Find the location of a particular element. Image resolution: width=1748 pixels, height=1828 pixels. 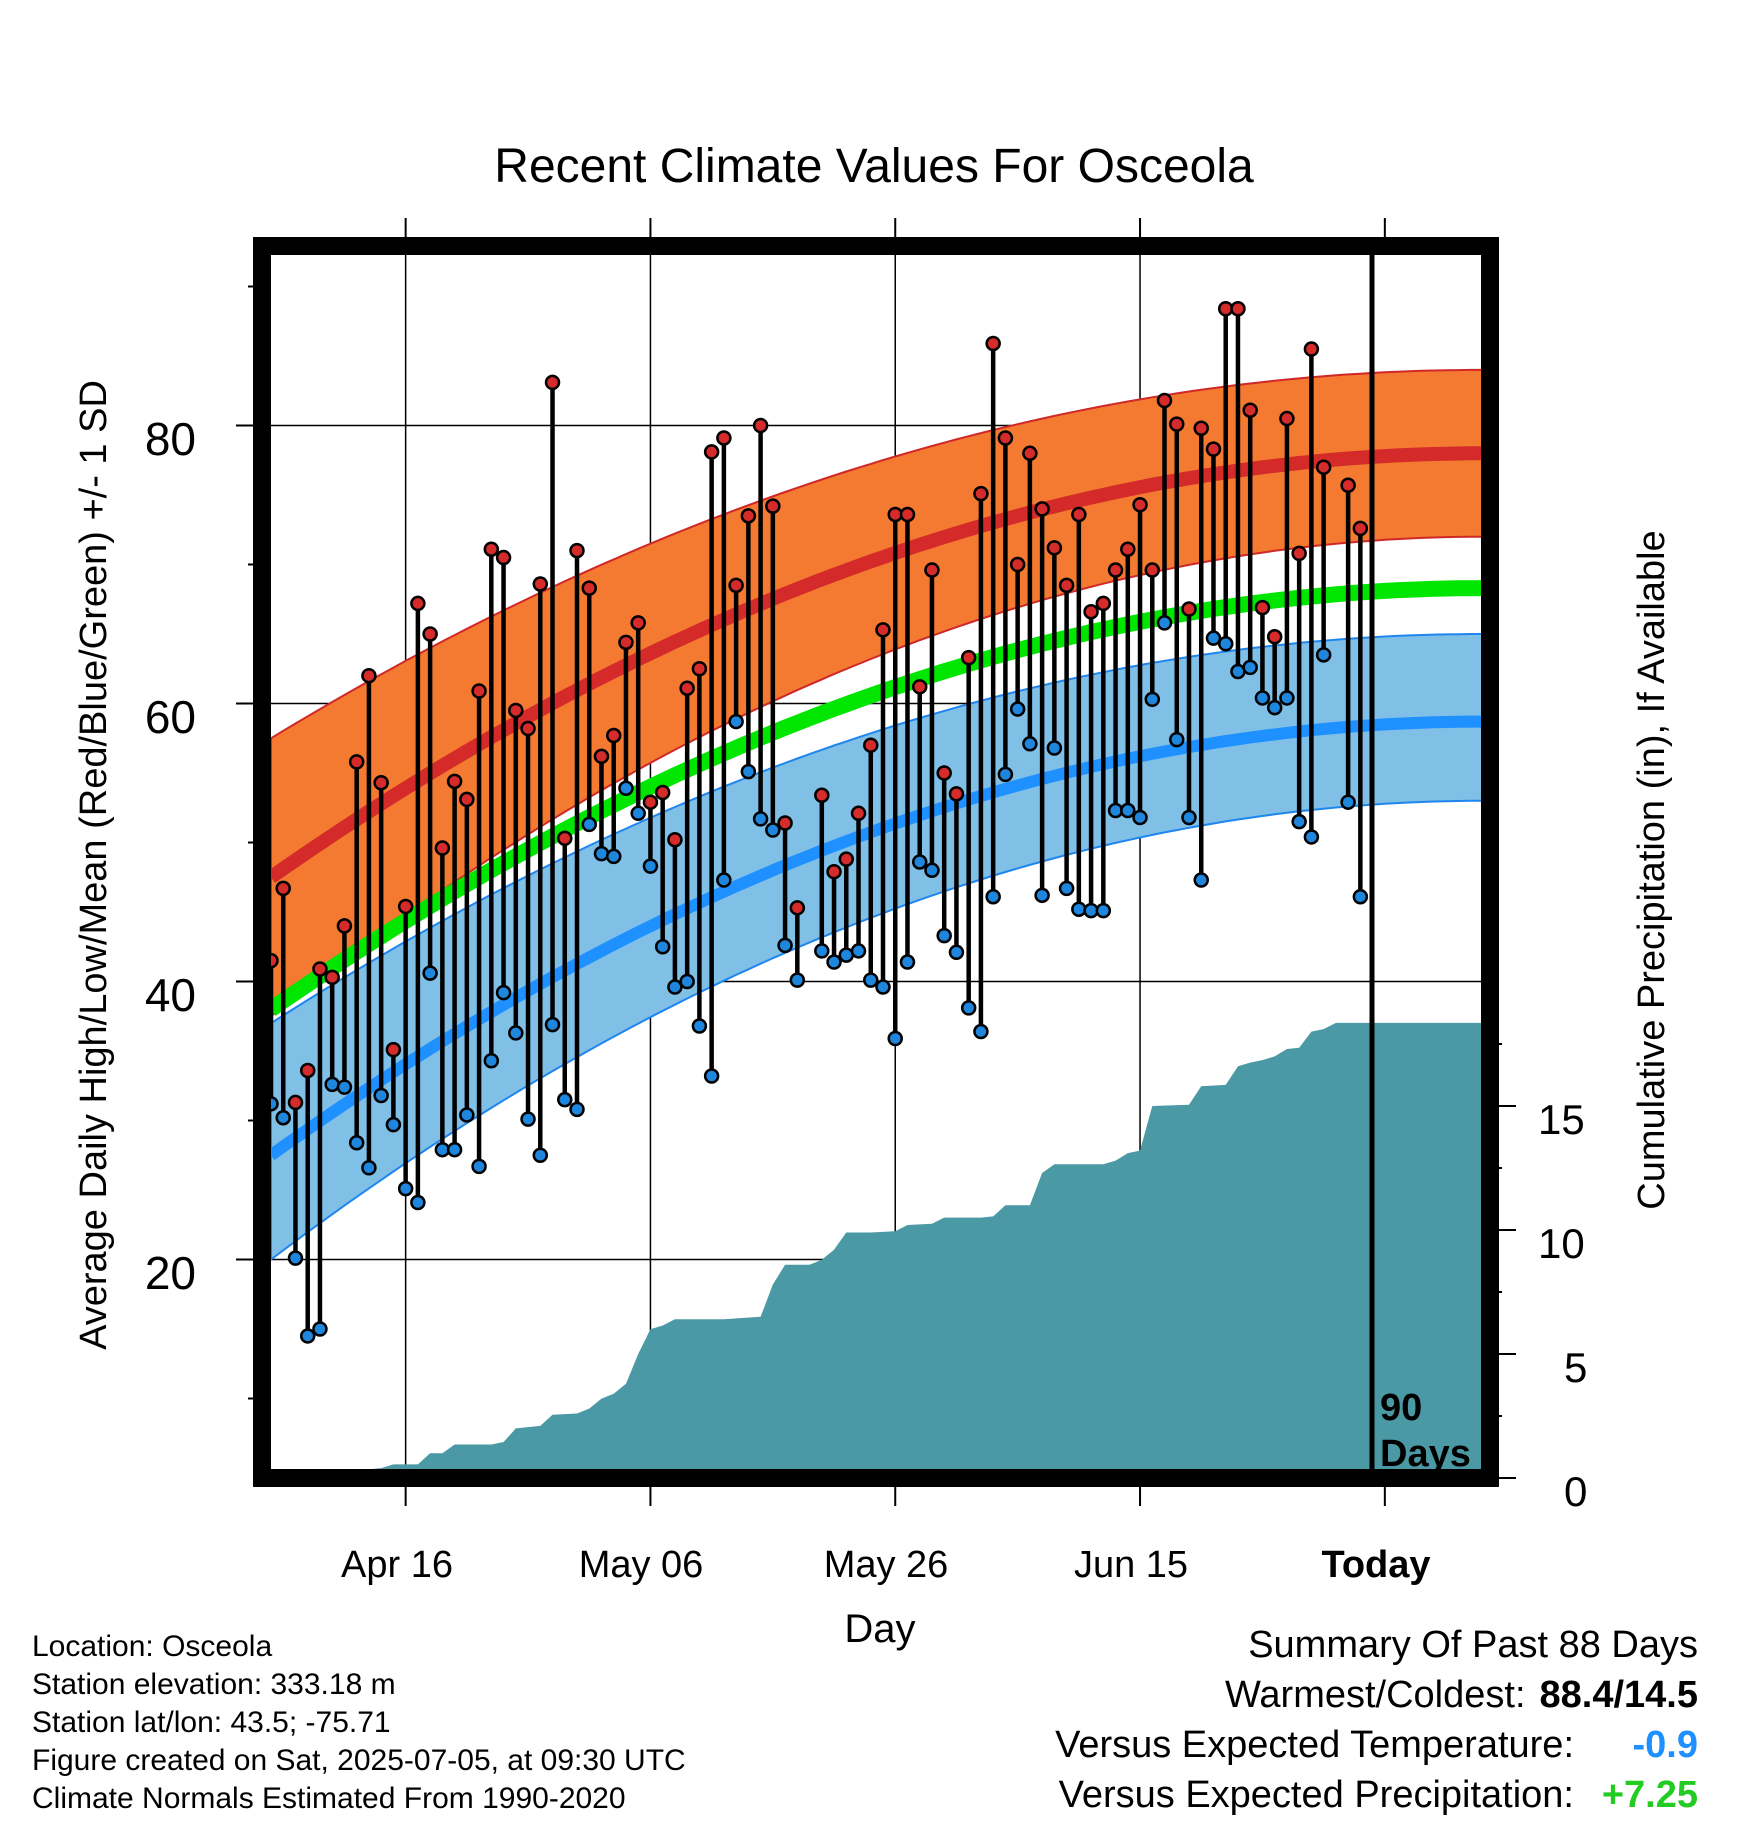

x-tick-label-apr16: Apr 16 is located at coordinates (397, 1565).